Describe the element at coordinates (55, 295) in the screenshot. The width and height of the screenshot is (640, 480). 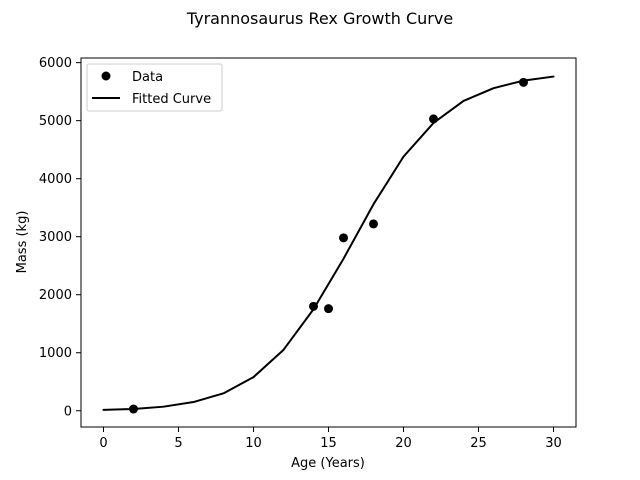
I see `y-tick-label: 2000` at that location.